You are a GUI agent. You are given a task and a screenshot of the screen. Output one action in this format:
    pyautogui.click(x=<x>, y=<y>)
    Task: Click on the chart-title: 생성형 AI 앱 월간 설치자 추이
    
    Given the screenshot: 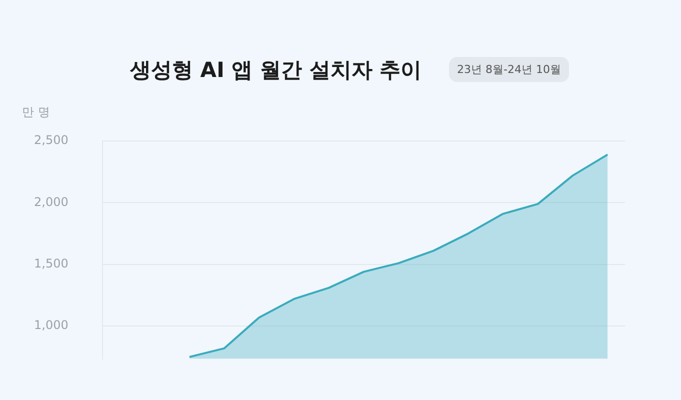 What is the action you would take?
    pyautogui.click(x=276, y=70)
    